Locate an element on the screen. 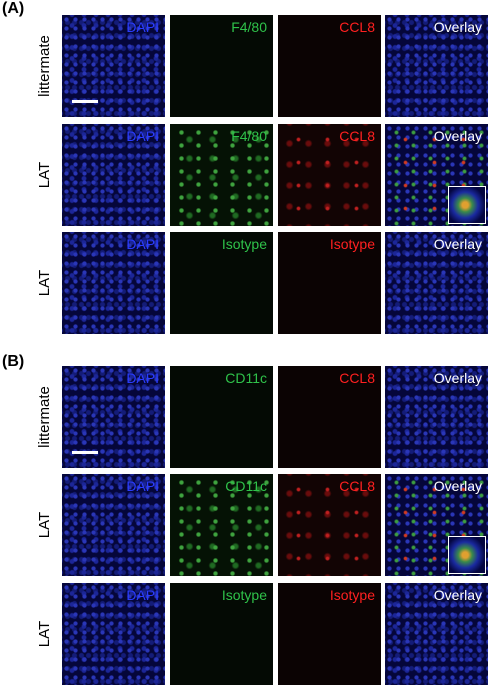  panel-label: (B) is located at coordinates (13, 361).